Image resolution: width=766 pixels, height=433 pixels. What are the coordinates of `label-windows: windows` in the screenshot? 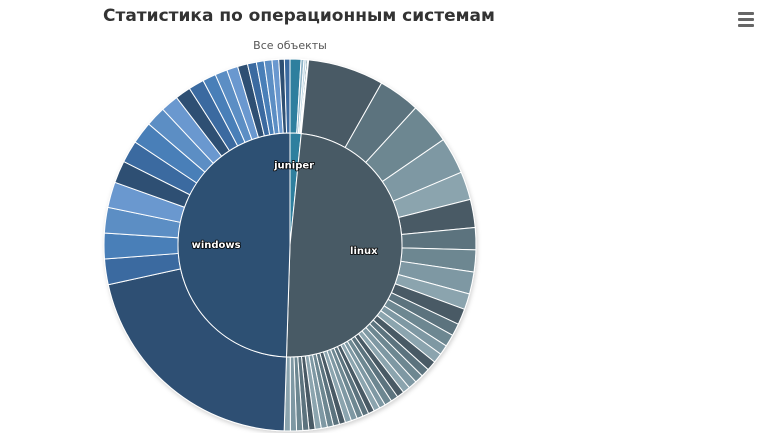 It's located at (216, 245).